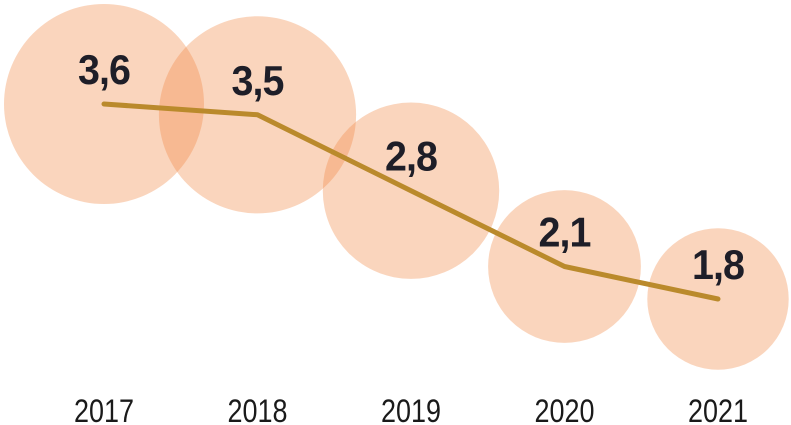 The image size is (791, 425). Describe the element at coordinates (104, 69) in the screenshot. I see `value-label-2017: 3,6` at that location.